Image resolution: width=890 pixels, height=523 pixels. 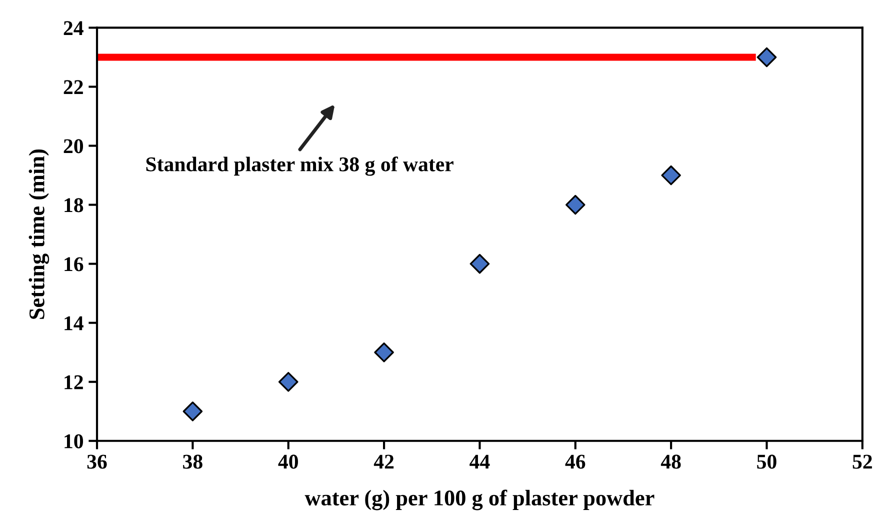 What do you see at coordinates (39, 234) in the screenshot?
I see `y-axis-title: Setting time (min)` at bounding box center [39, 234].